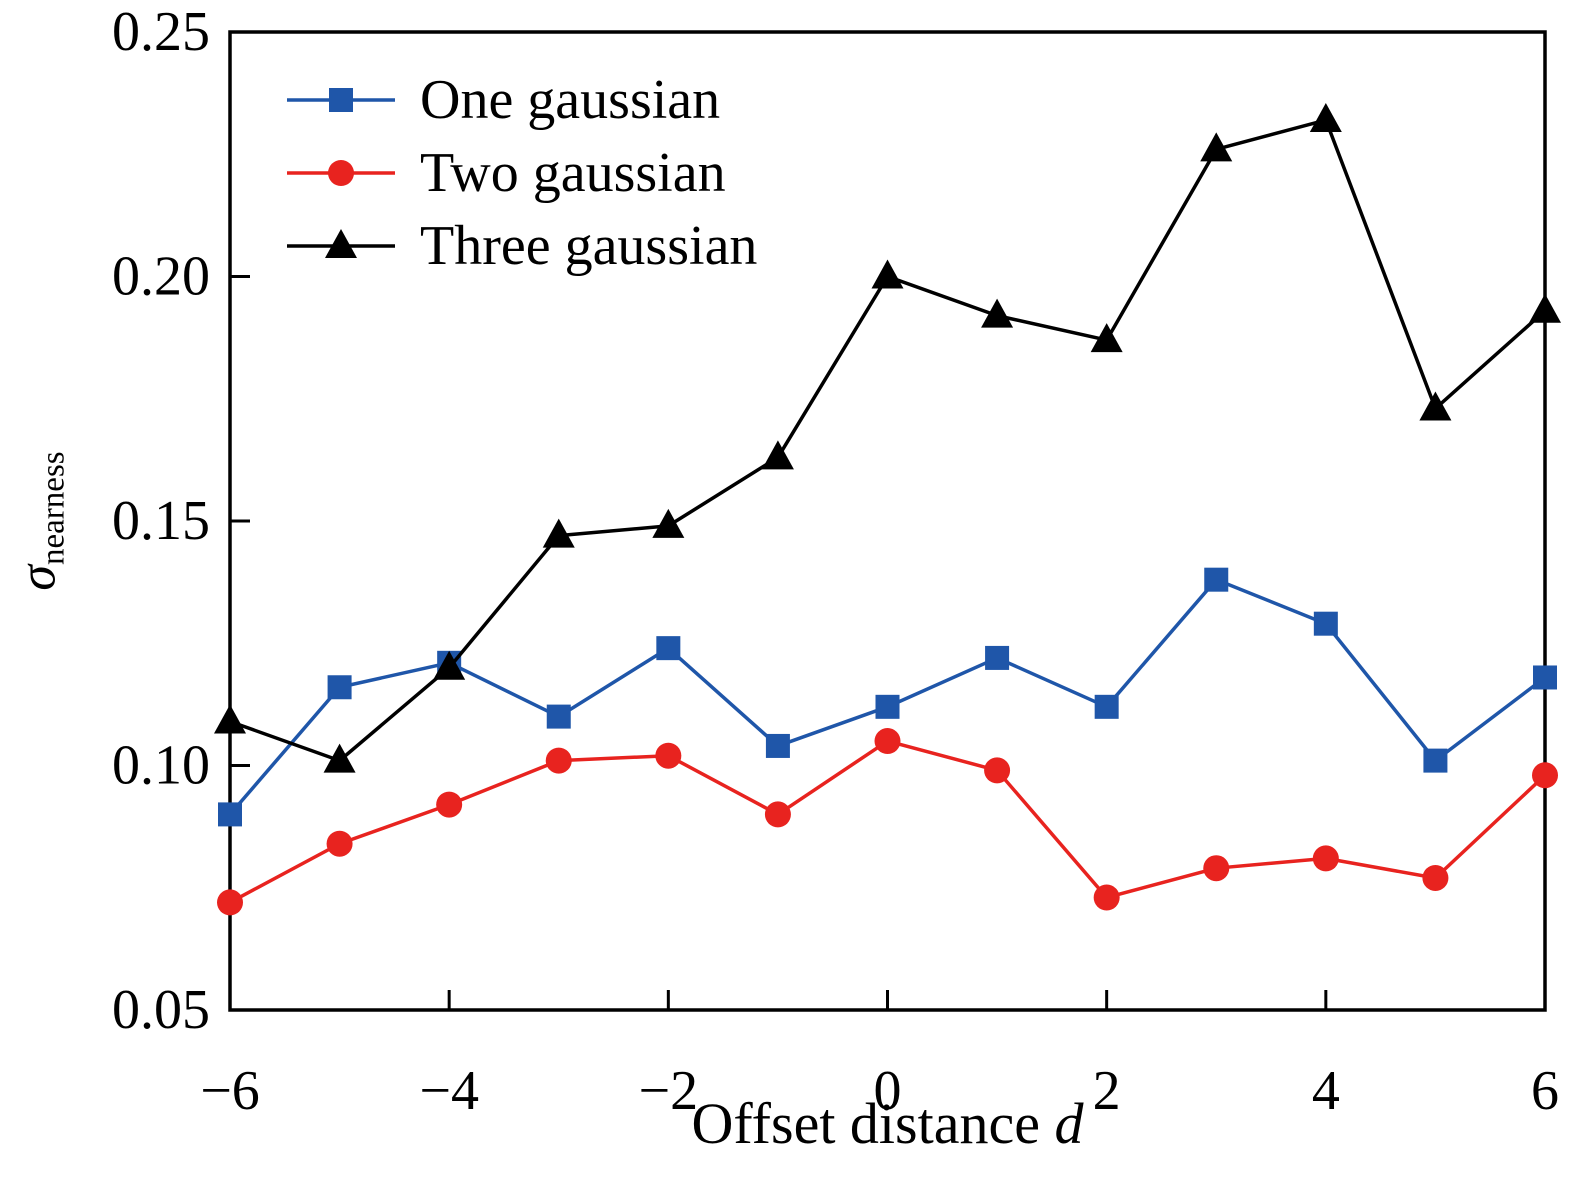 This screenshot has width=1579, height=1194. I want to click on x-tick-label: 0, so click(888, 1091).